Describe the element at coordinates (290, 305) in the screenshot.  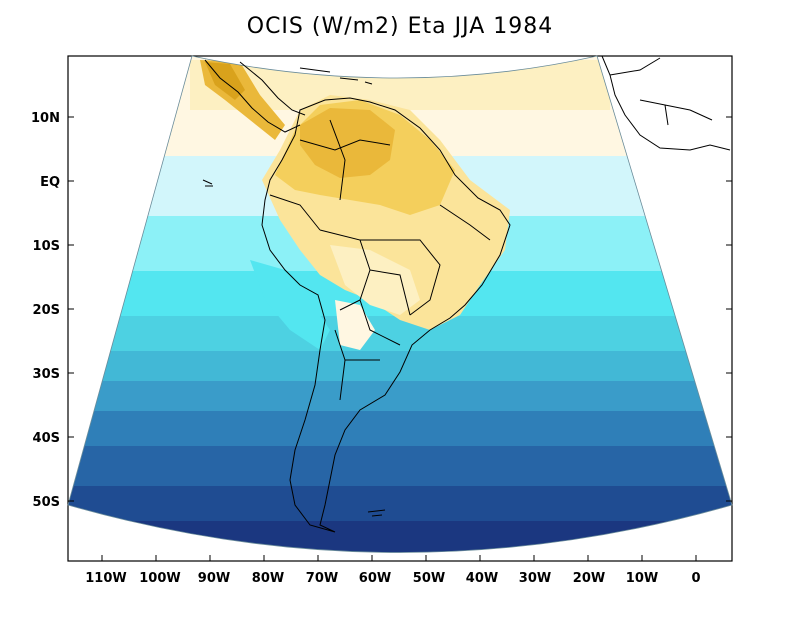
I see `pacific-coast-cyan` at that location.